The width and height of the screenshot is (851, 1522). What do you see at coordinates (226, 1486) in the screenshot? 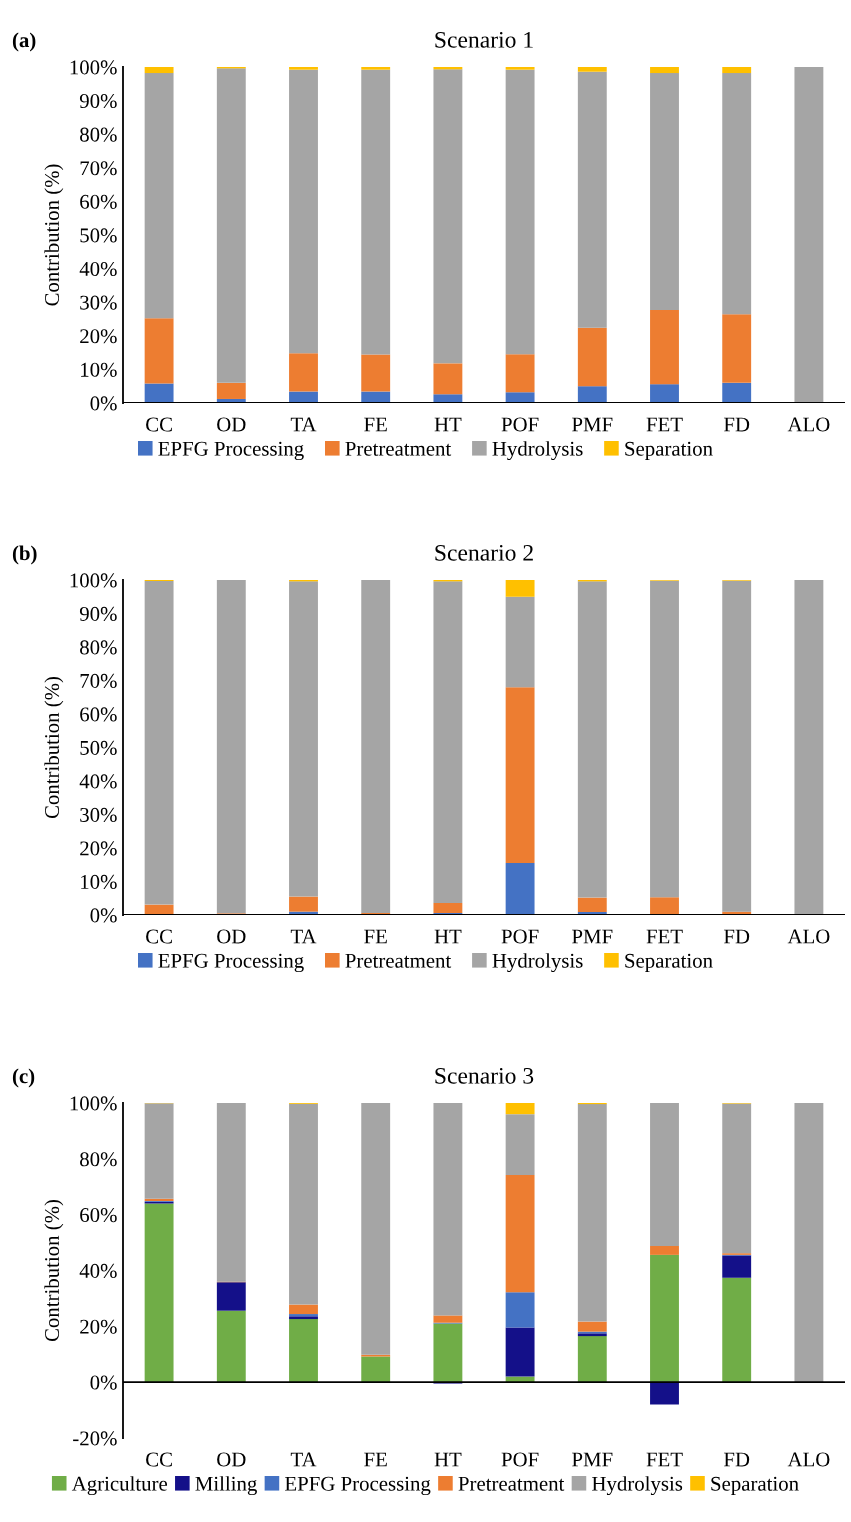
I see `legend-label: Milling` at bounding box center [226, 1486].